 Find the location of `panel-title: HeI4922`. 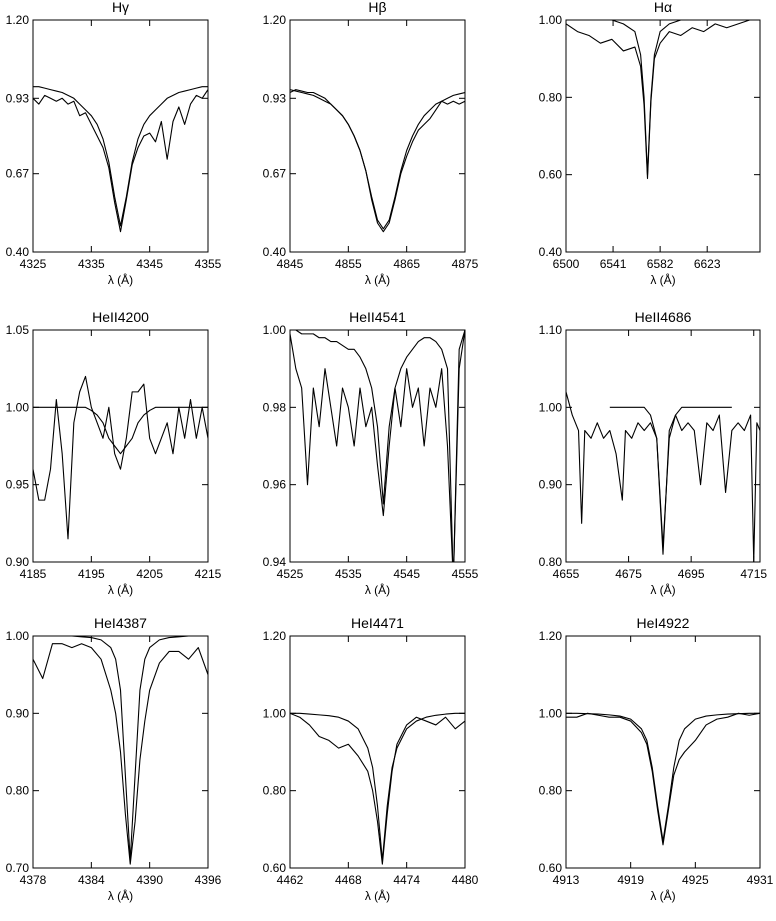

panel-title: HeI4922 is located at coordinates (663, 623).